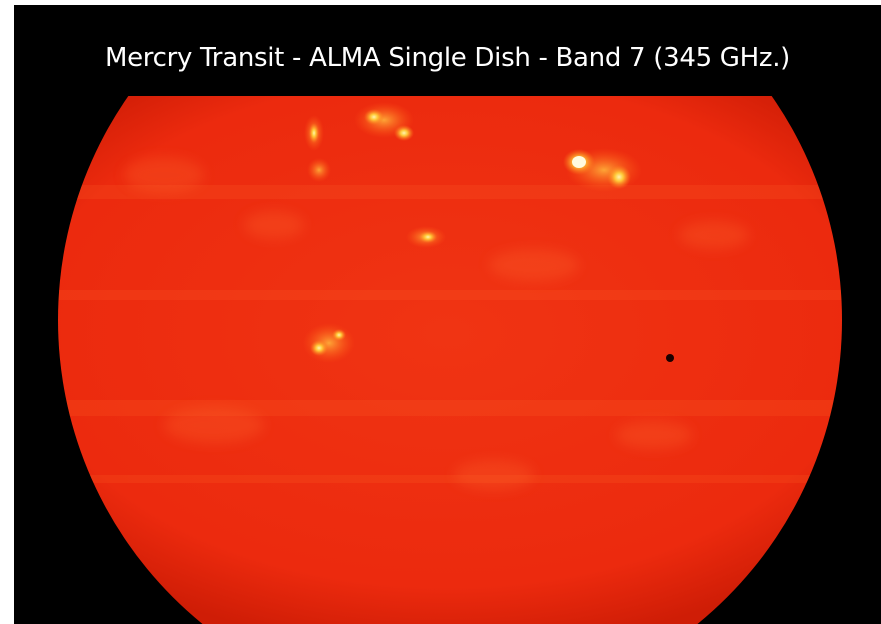 The height and width of the screenshot is (624, 881). I want to click on mercury-dot, so click(670, 358).